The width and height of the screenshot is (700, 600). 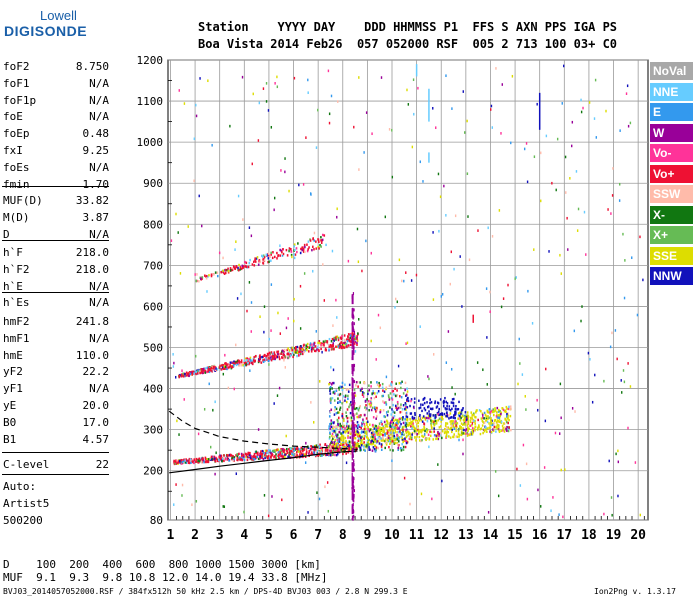 What do you see at coordinates (671, 71) in the screenshot?
I see `legend-item: NoVal` at bounding box center [671, 71].